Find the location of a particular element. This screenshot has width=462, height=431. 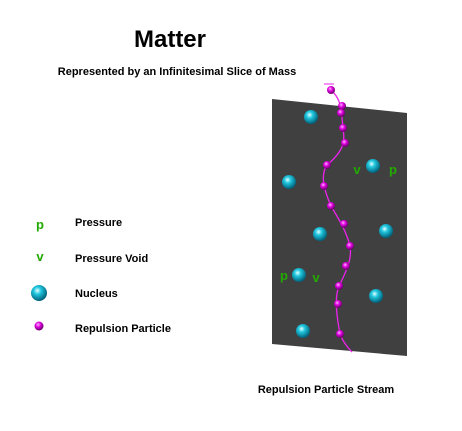

legend-label: Pressure is located at coordinates (98, 223).